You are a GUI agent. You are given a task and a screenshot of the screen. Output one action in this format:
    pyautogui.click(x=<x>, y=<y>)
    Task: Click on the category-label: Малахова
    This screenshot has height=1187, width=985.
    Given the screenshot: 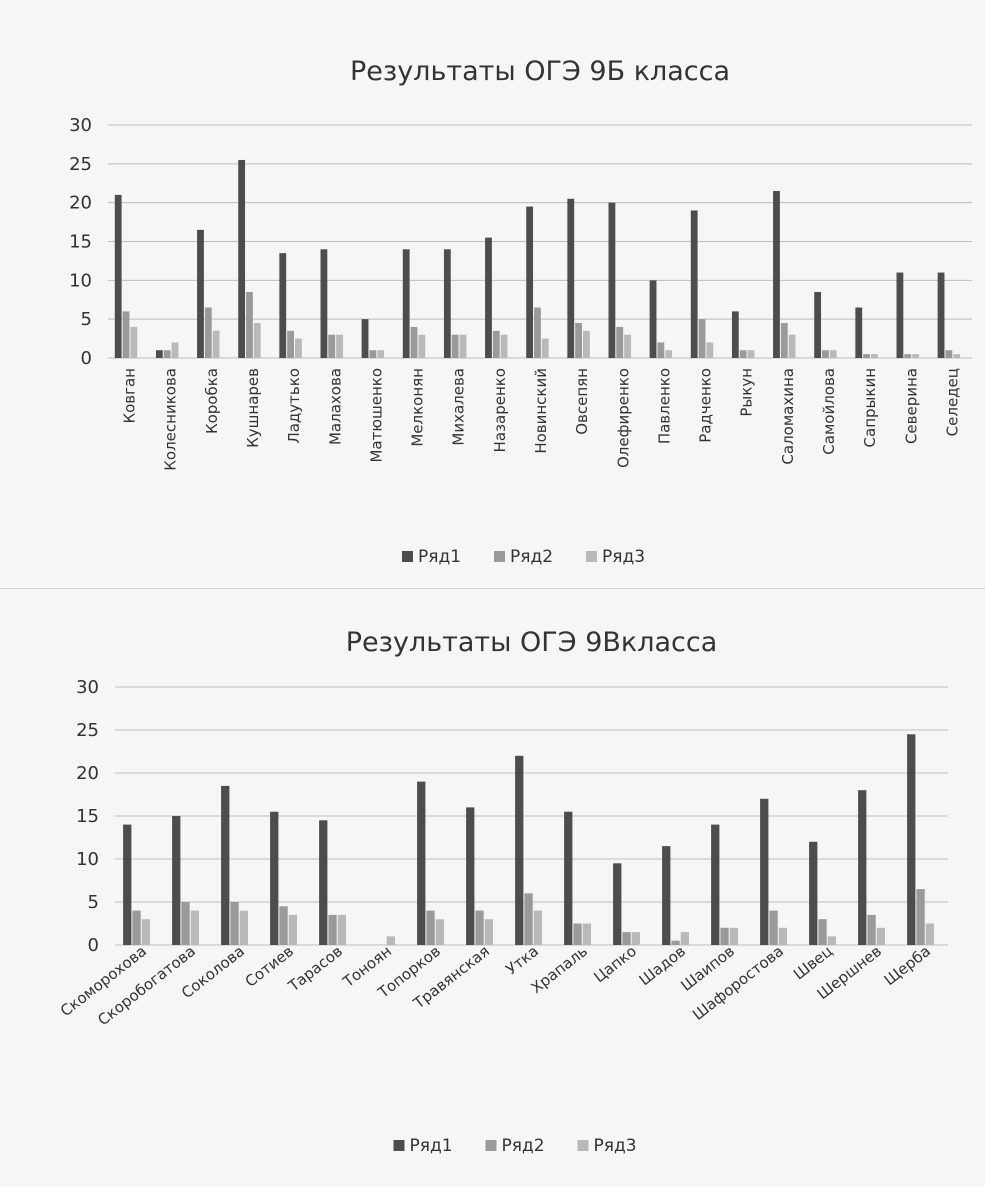 What is the action you would take?
    pyautogui.click(x=335, y=406)
    